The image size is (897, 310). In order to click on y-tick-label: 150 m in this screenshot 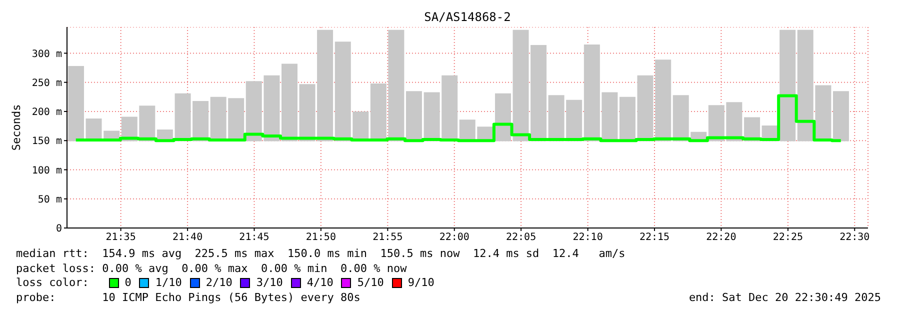, I will do `click(47, 142)`.